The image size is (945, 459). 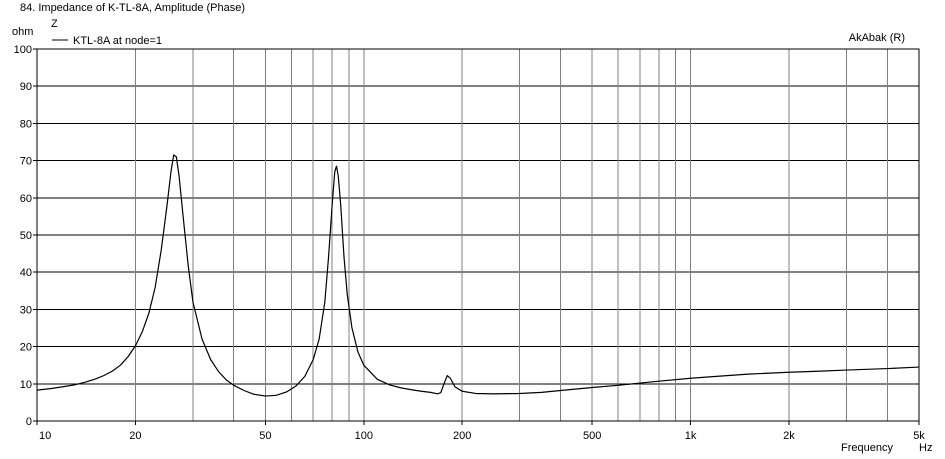 I want to click on y-tick-label-10: 10, so click(x=26, y=385).